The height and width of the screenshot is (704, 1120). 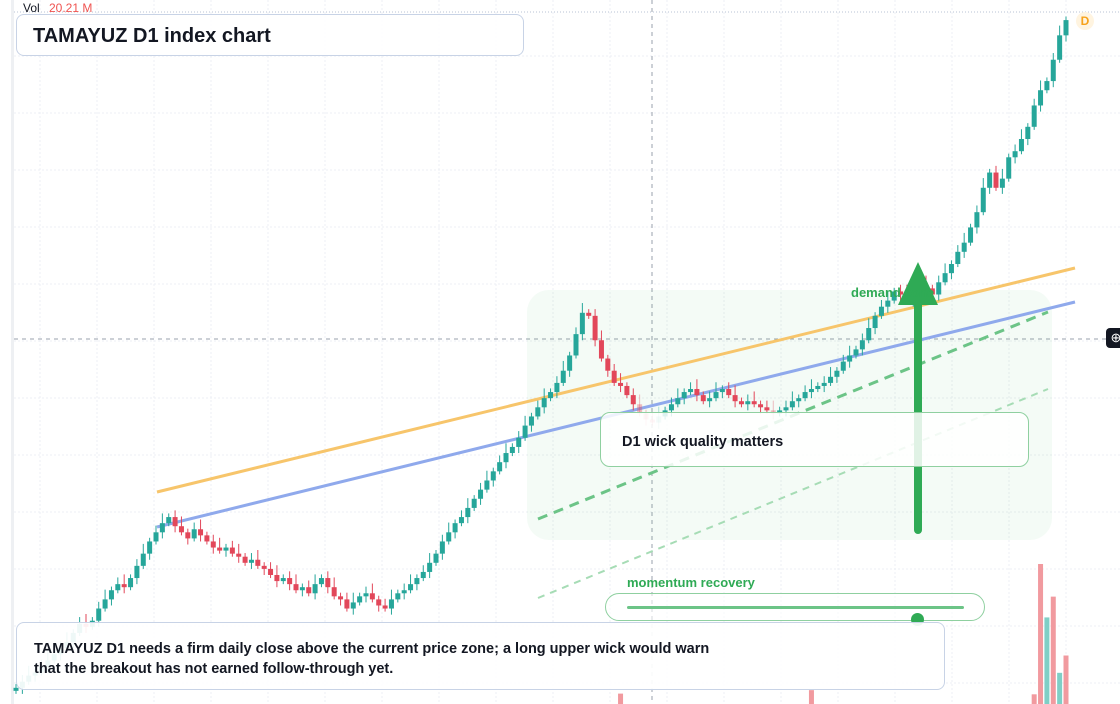 What do you see at coordinates (1085, 21) in the screenshot?
I see `interval-badge: D` at bounding box center [1085, 21].